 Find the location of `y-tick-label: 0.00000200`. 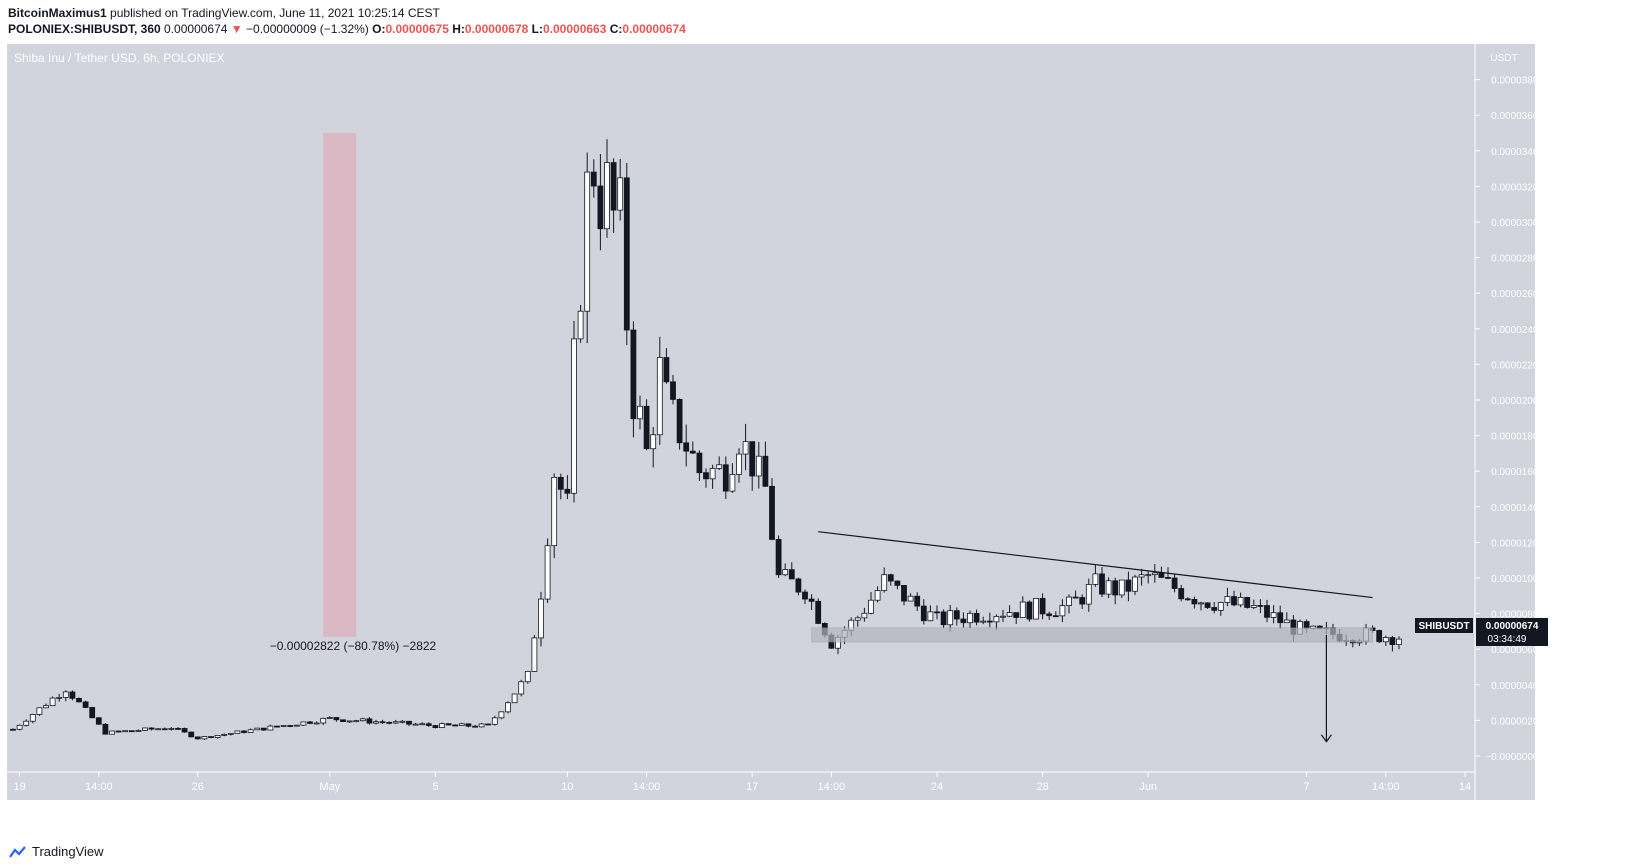

y-tick-label: 0.00000200 is located at coordinates (1517, 721).